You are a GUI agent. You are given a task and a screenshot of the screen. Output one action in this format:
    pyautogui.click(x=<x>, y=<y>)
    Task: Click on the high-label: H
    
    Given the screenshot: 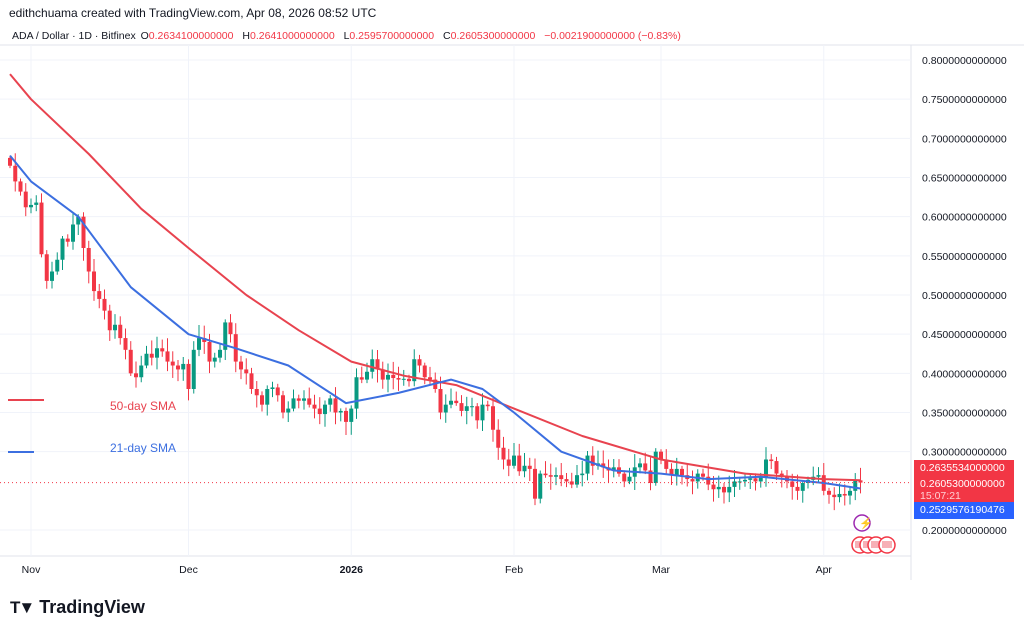 What is the action you would take?
    pyautogui.click(x=246, y=36)
    